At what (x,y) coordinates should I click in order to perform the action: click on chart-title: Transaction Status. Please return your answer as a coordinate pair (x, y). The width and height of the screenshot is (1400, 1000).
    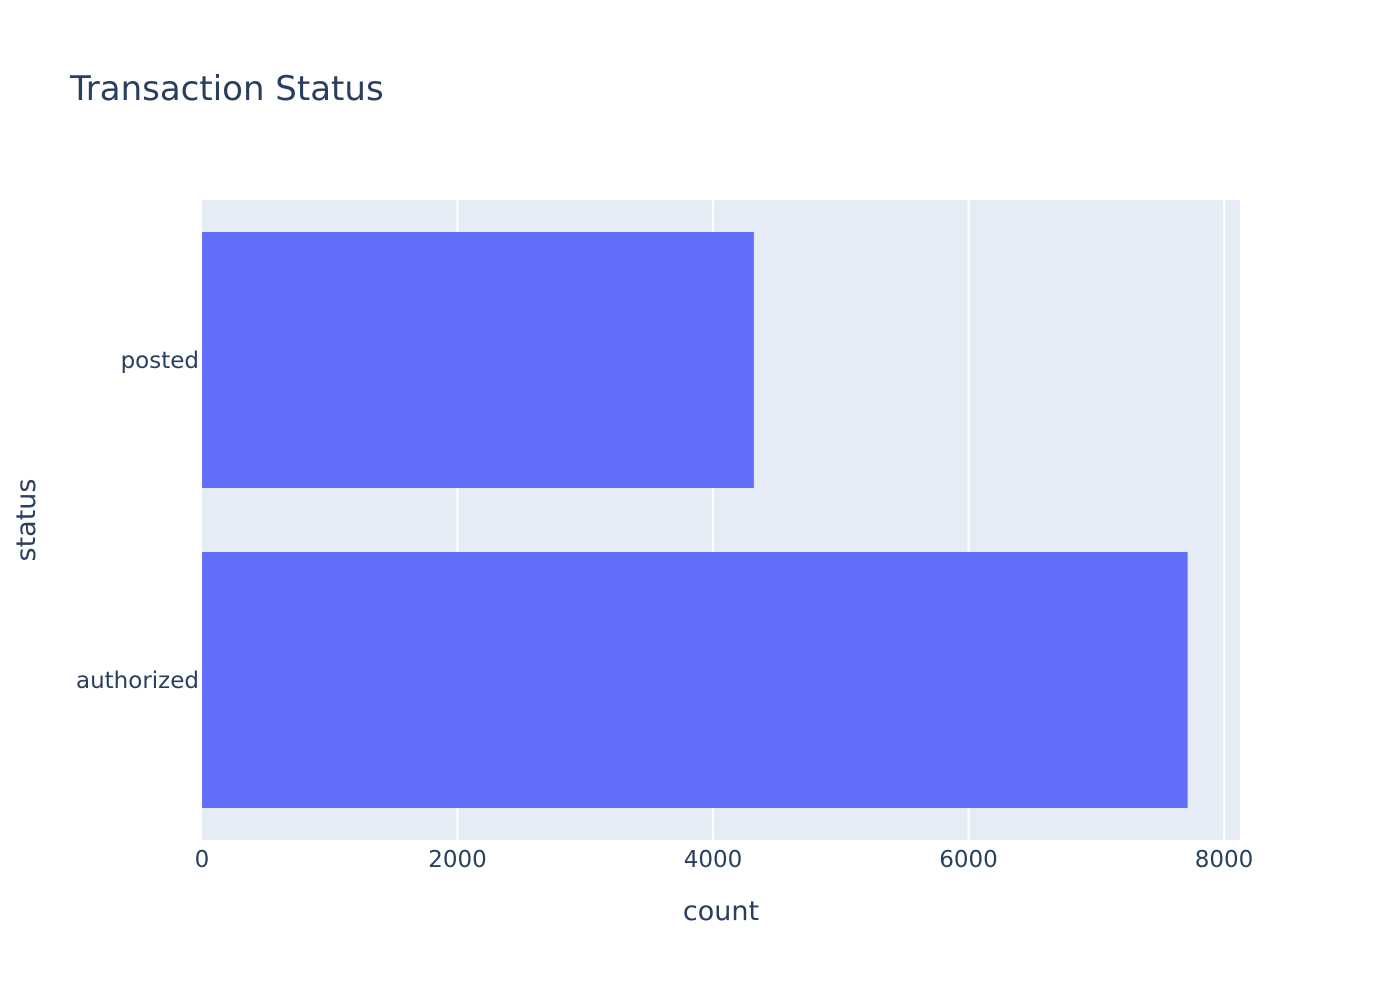
    Looking at the image, I should click on (226, 89).